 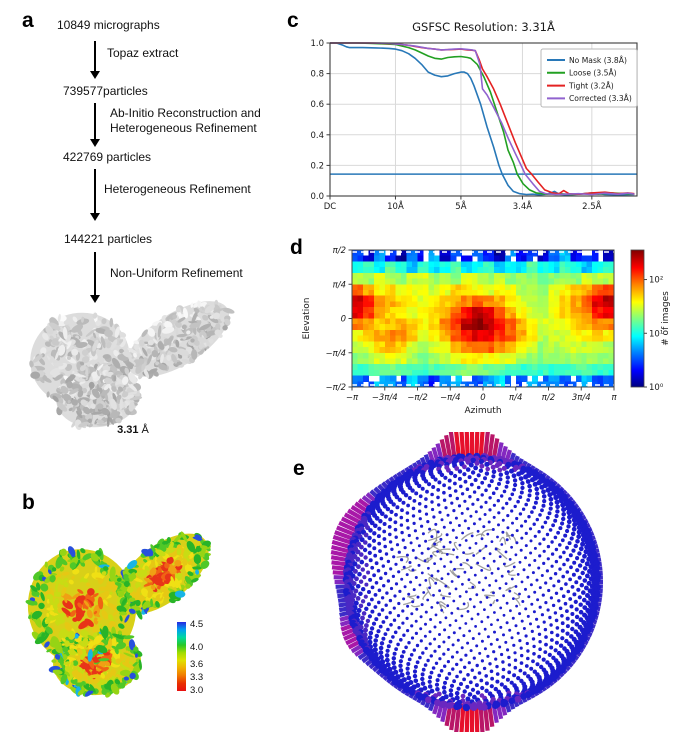 I want to click on flow-node-micrographs: 10849 micrographs, so click(x=108, y=25).